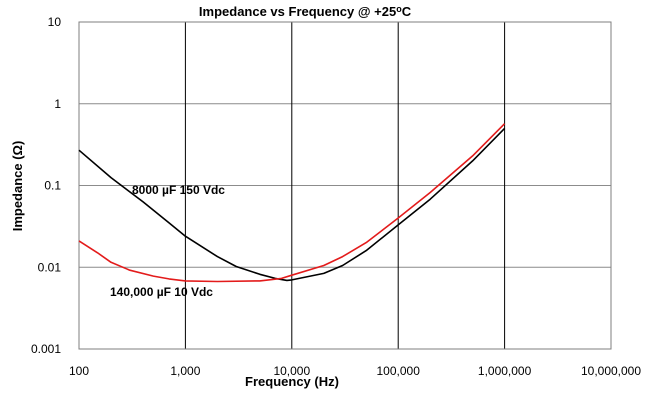 The image size is (654, 395). What do you see at coordinates (178, 190) in the screenshot?
I see `series-label-1: 8000 µF 150 Vdc` at bounding box center [178, 190].